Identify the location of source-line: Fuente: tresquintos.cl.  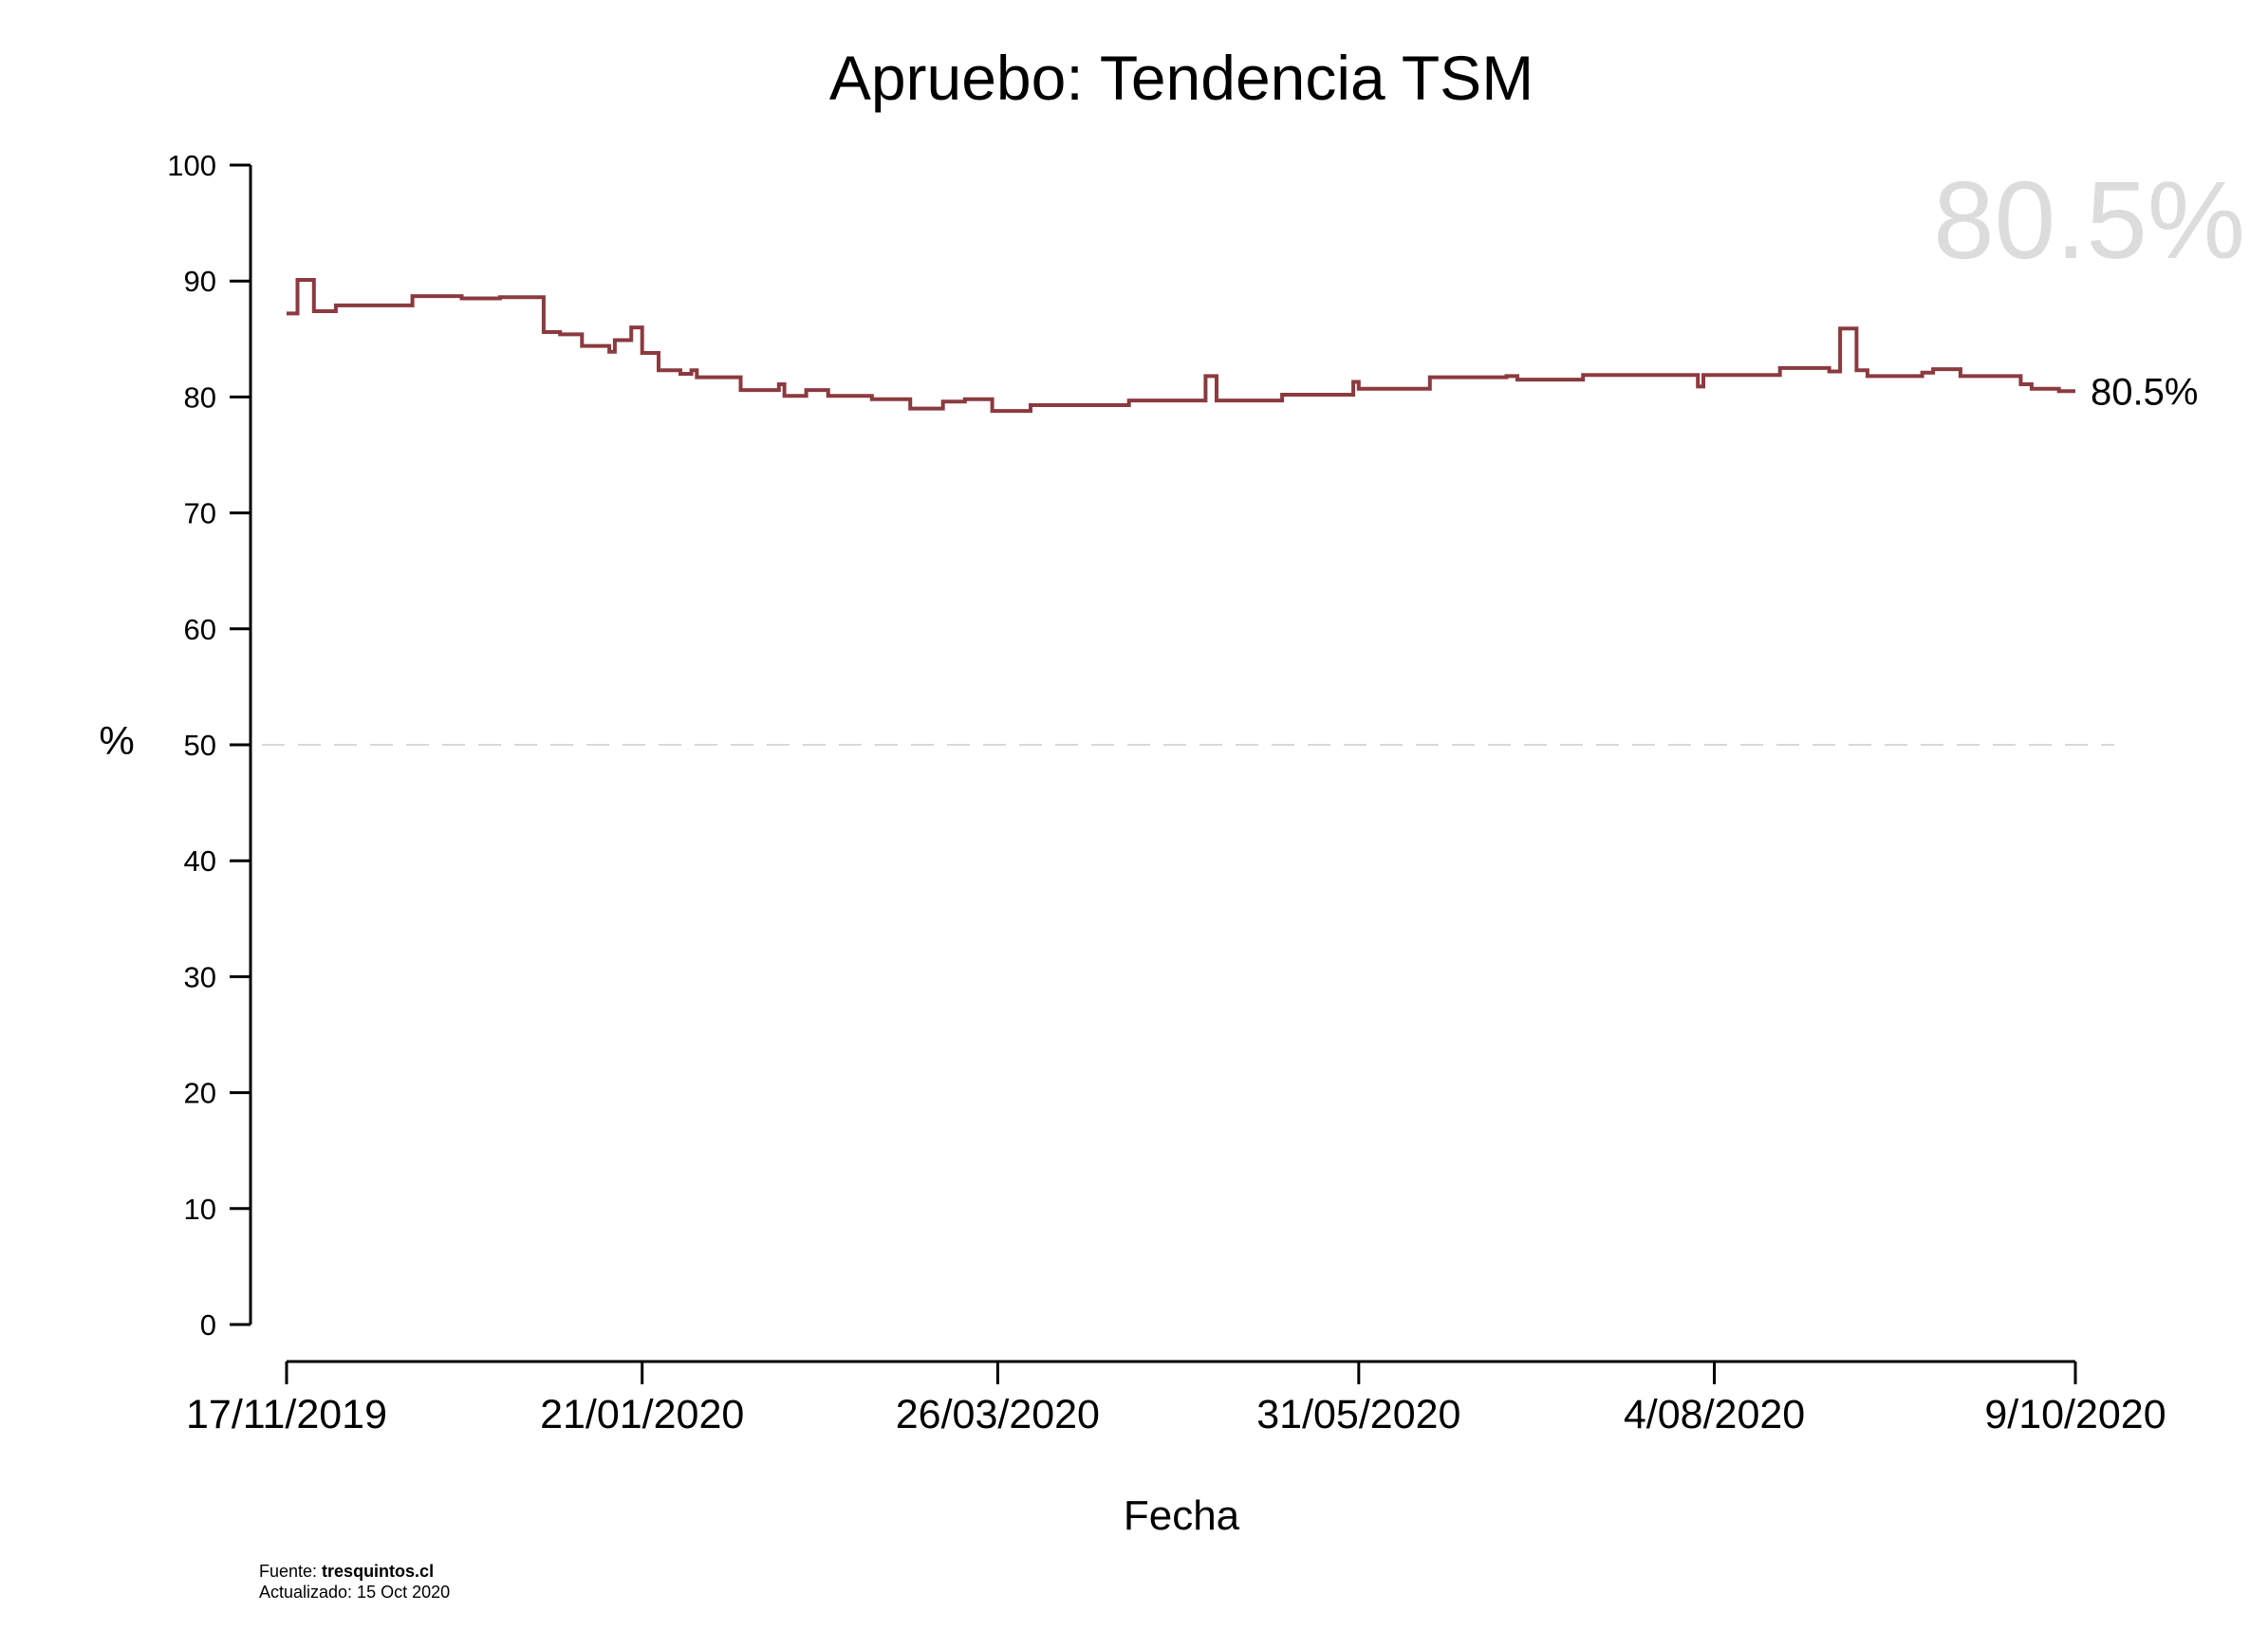
(354, 1571).